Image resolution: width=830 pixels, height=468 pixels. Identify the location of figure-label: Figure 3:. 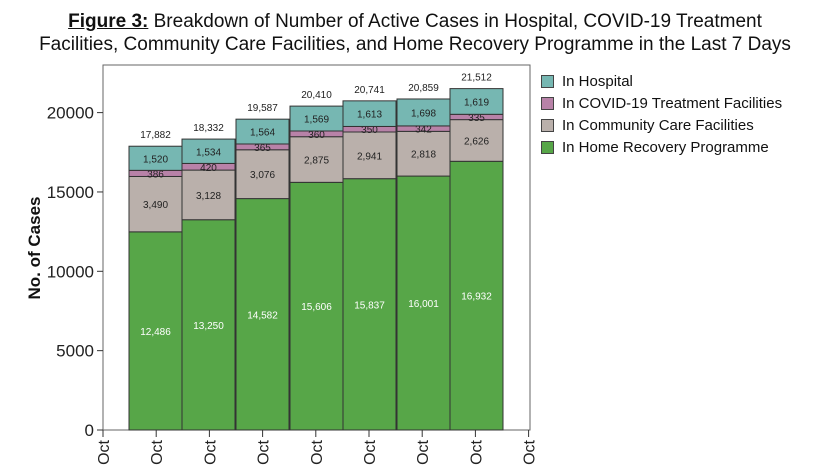
(108, 21).